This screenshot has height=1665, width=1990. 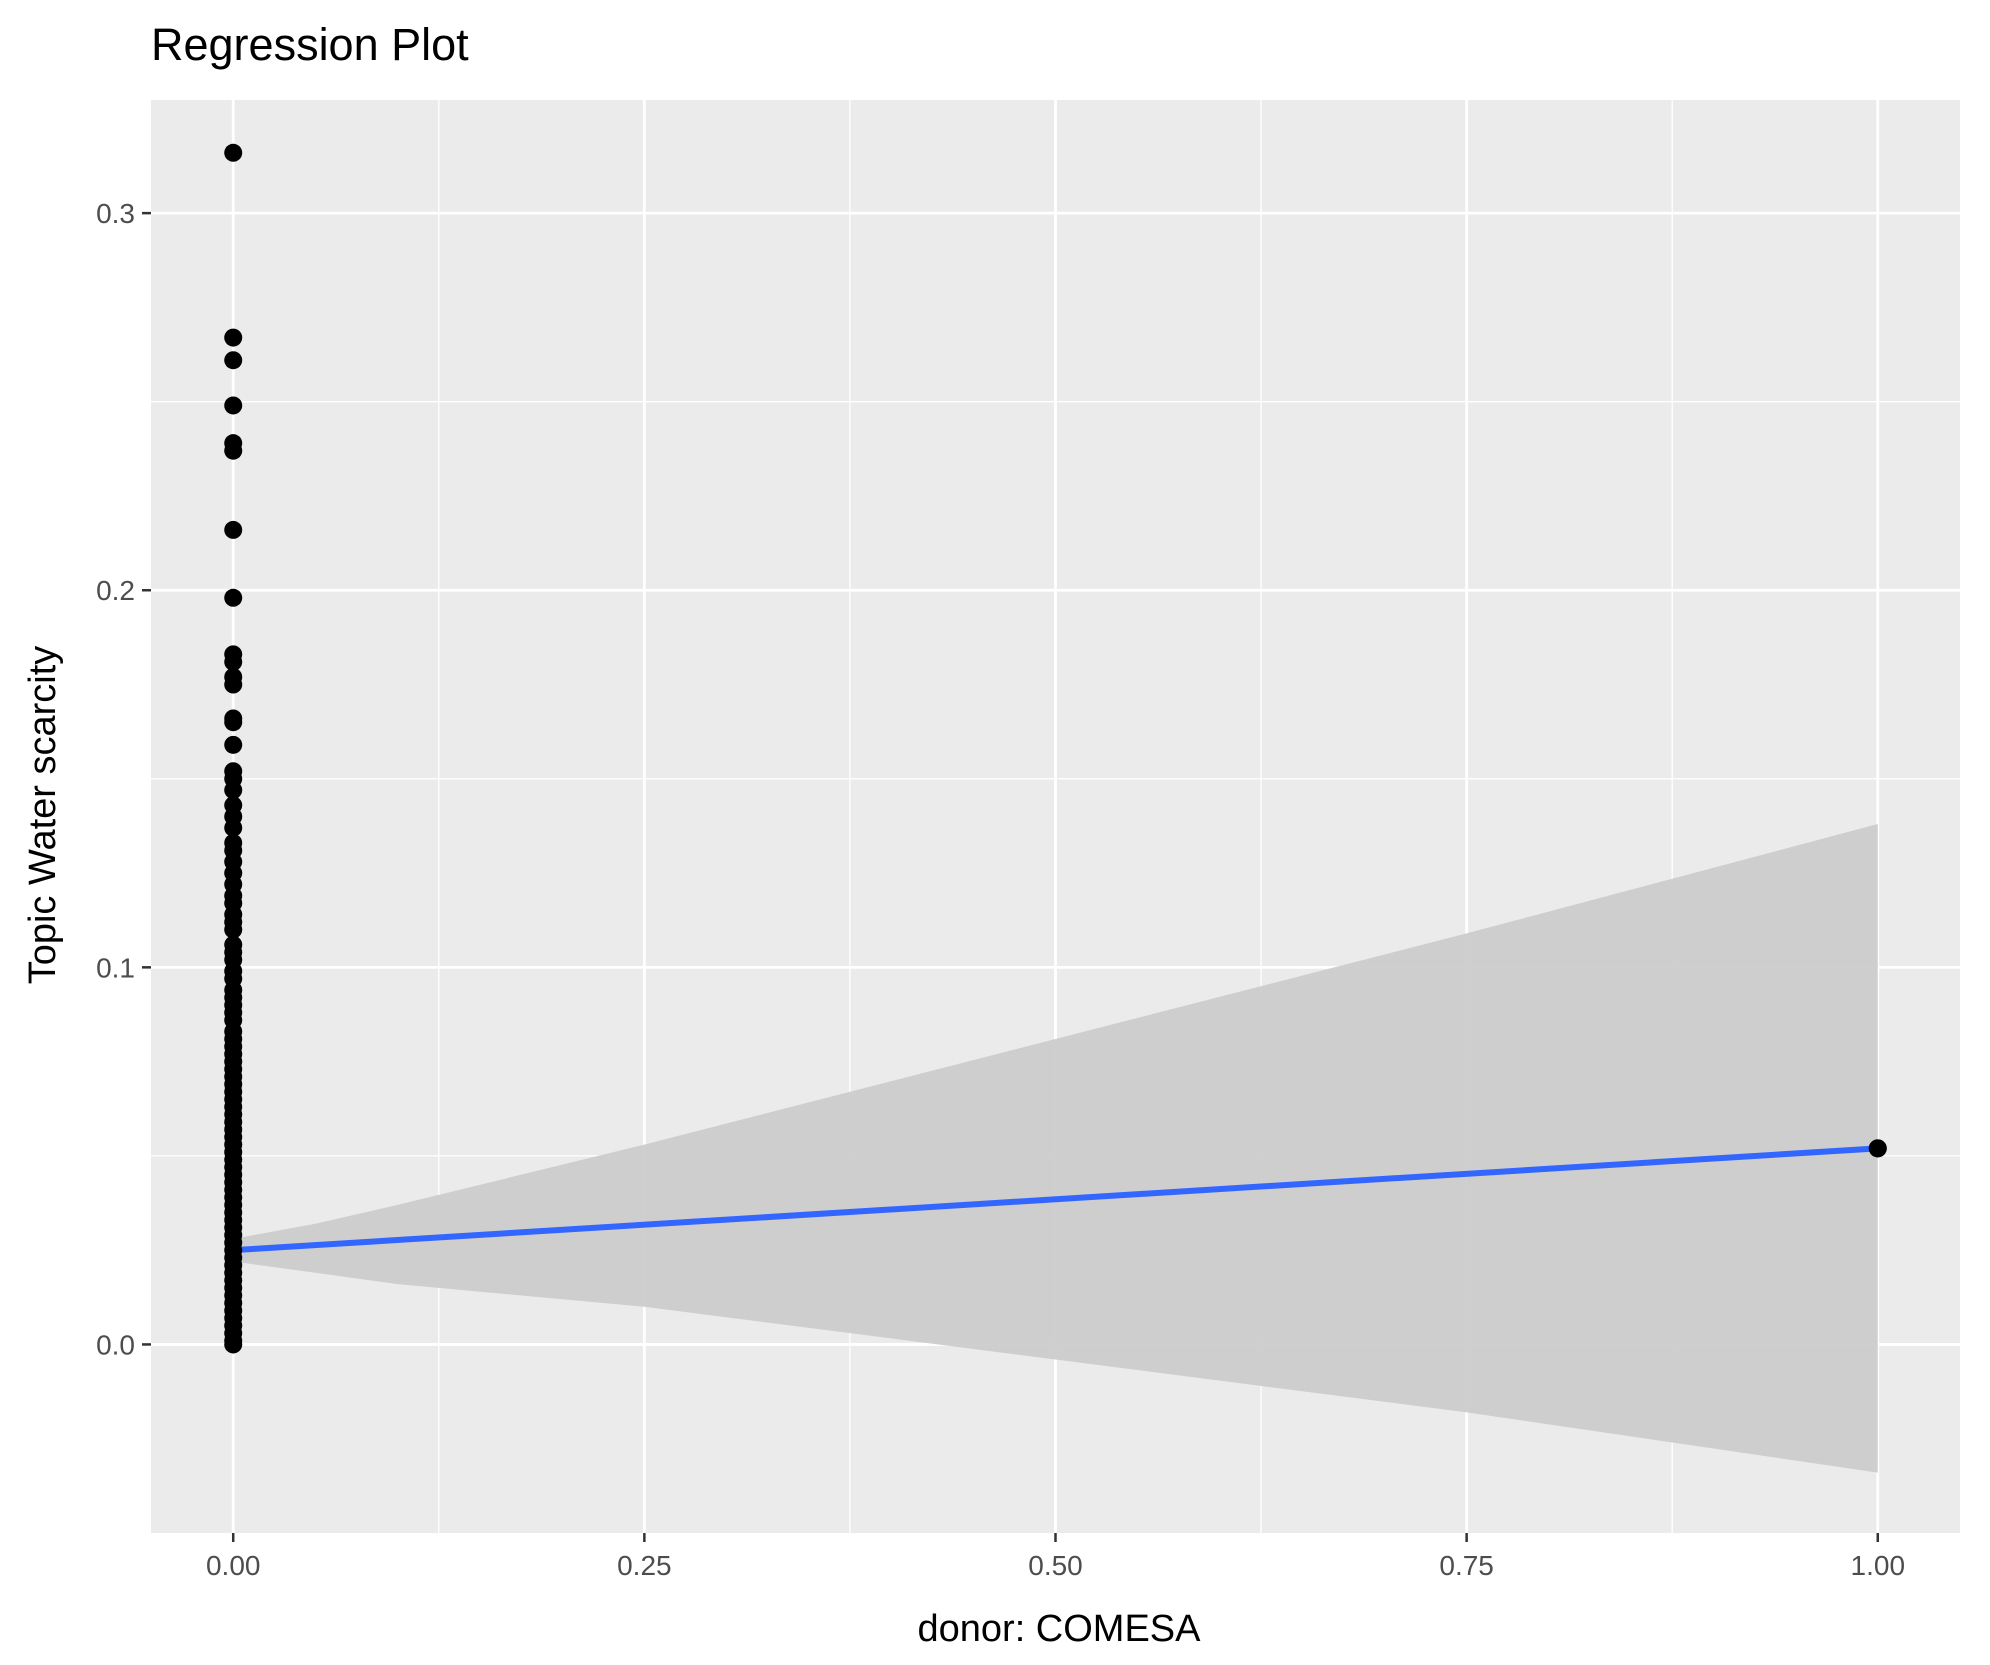 What do you see at coordinates (233, 1565) in the screenshot?
I see `x-tick-label: 0.00` at bounding box center [233, 1565].